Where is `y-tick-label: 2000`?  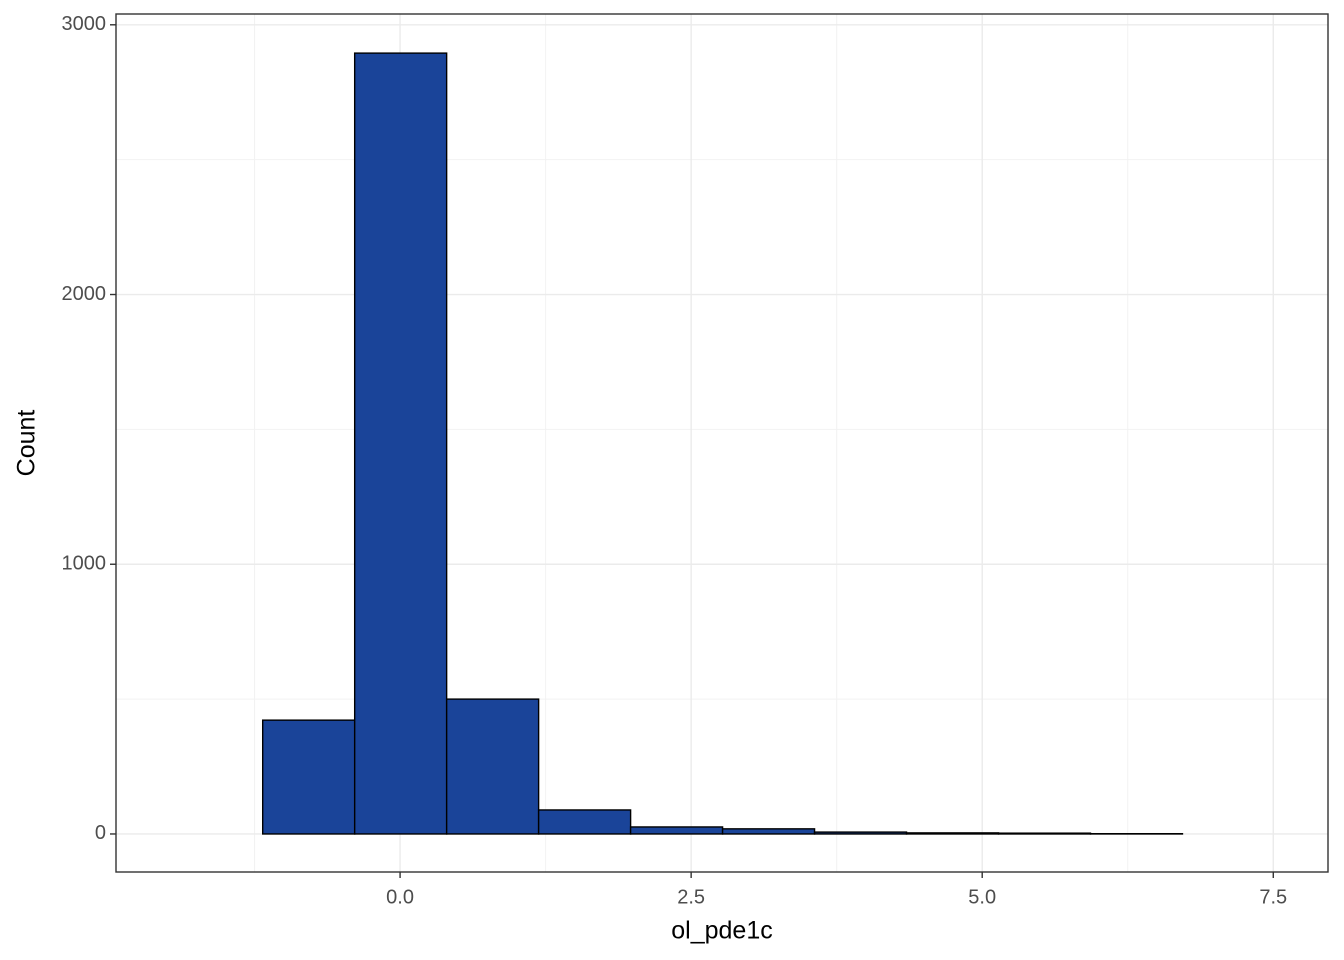 y-tick-label: 2000 is located at coordinates (84, 294).